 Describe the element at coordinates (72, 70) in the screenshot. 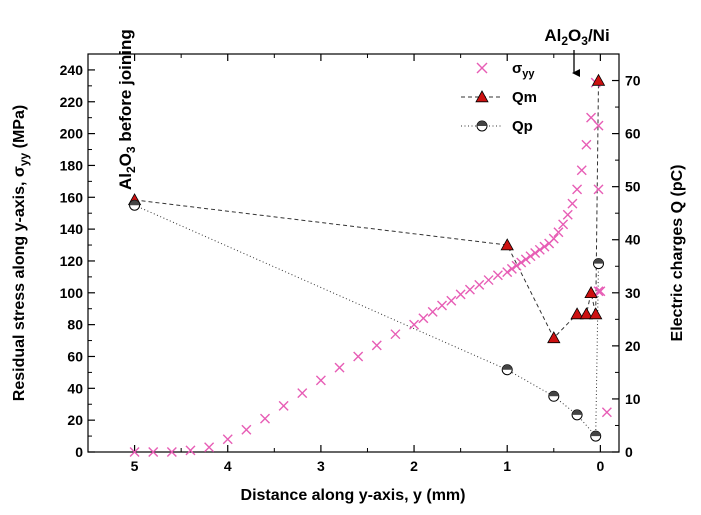

I see `y-left-tick-label: 240` at that location.